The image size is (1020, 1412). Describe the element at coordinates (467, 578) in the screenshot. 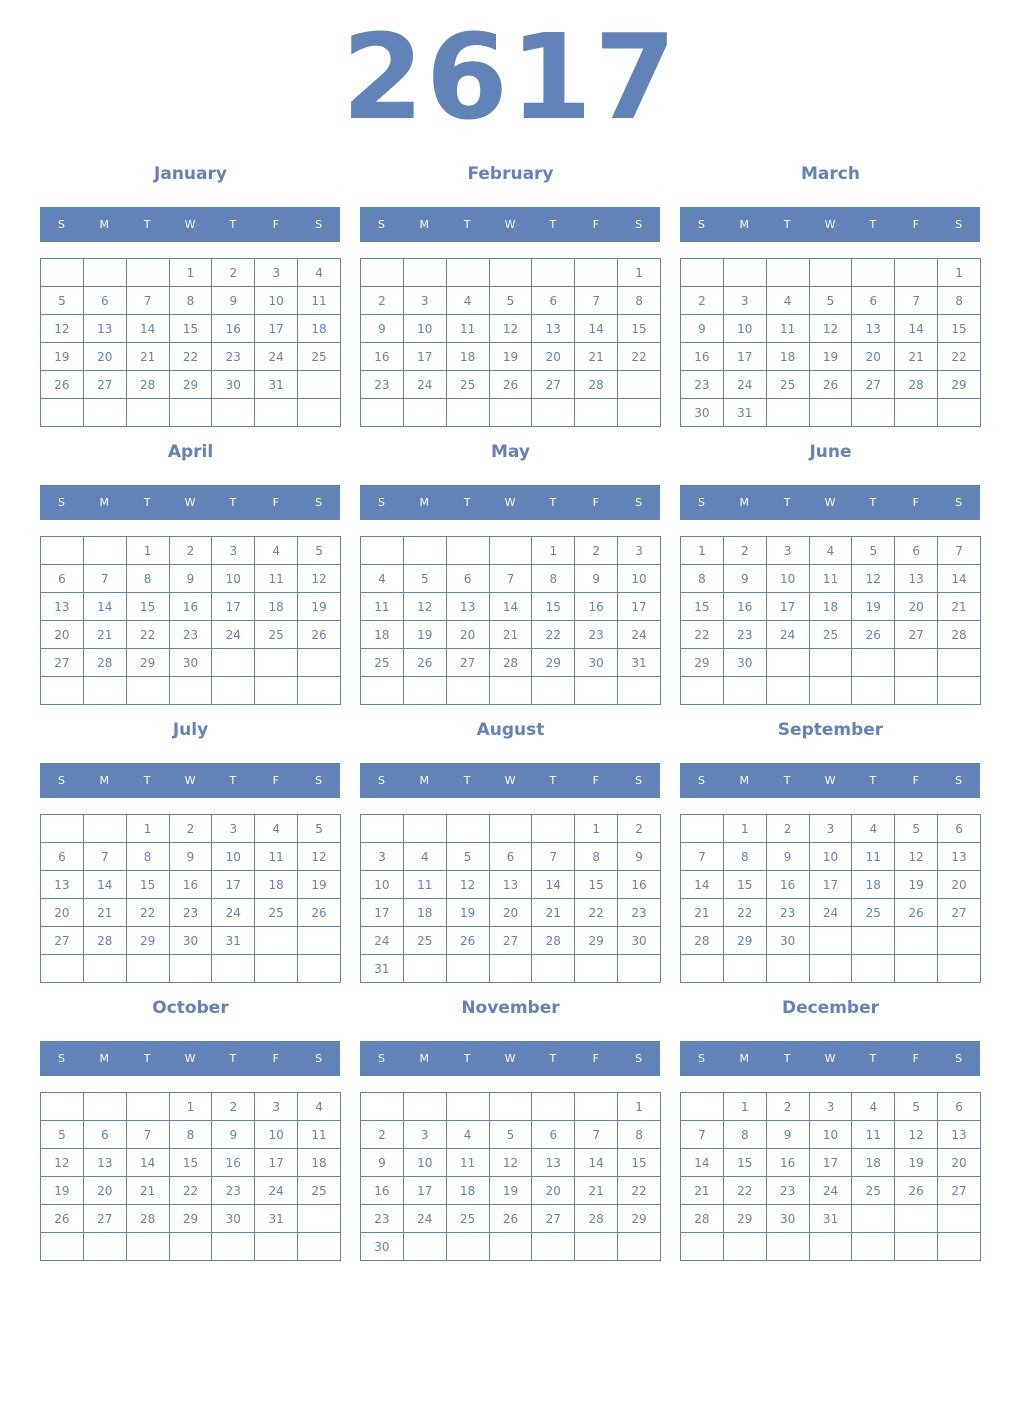

I see `day-cell: 6` at that location.